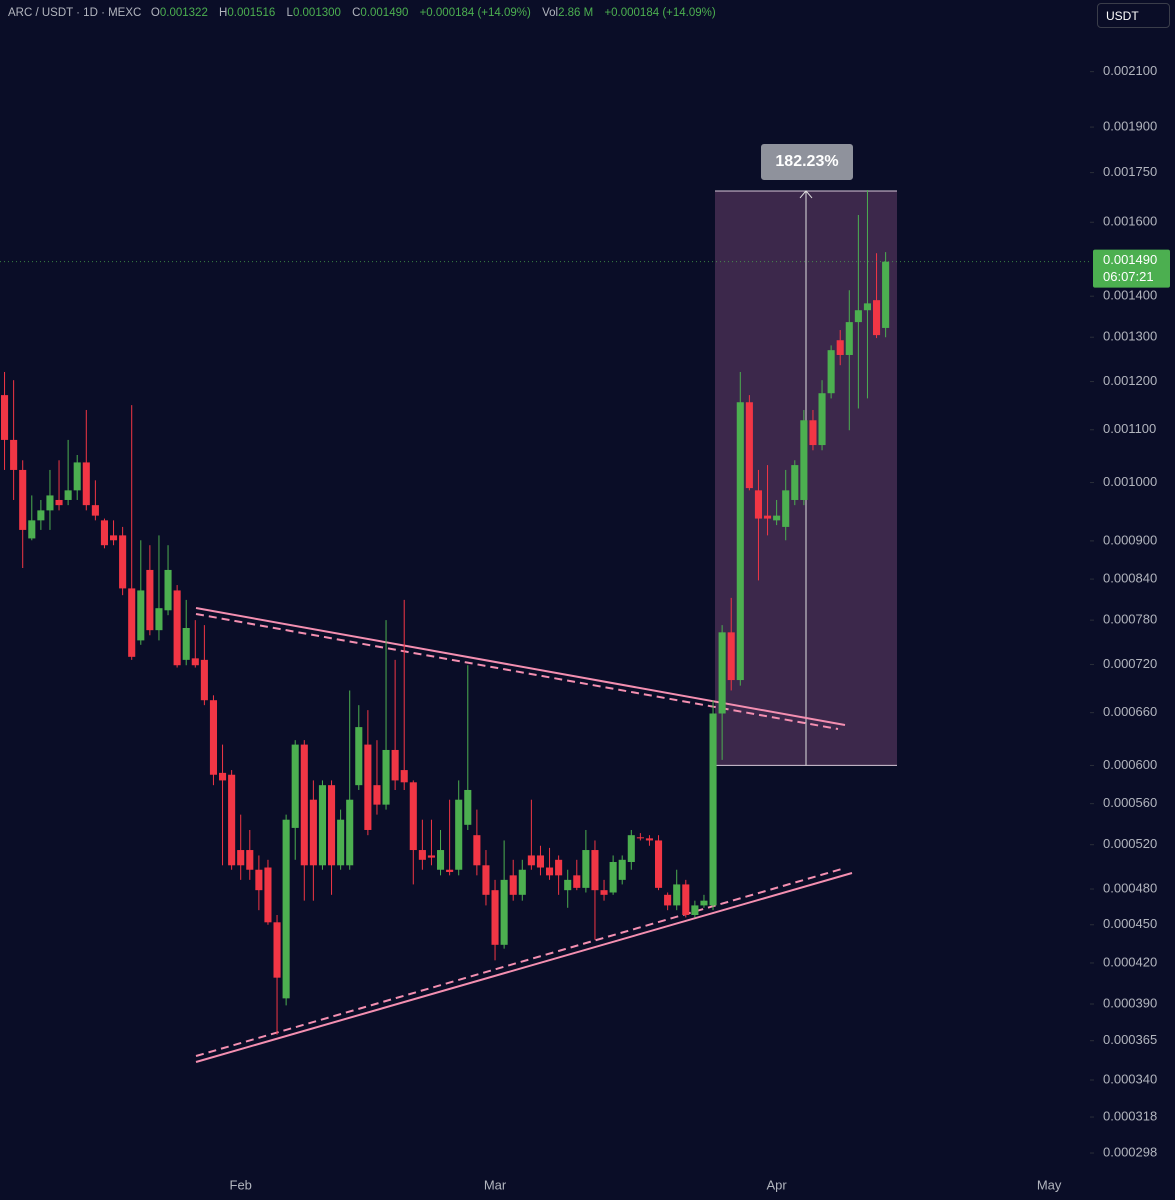 This screenshot has height=1200, width=1175. What do you see at coordinates (1128, 276) in the screenshot?
I see `countdown-label: 06:07:21` at bounding box center [1128, 276].